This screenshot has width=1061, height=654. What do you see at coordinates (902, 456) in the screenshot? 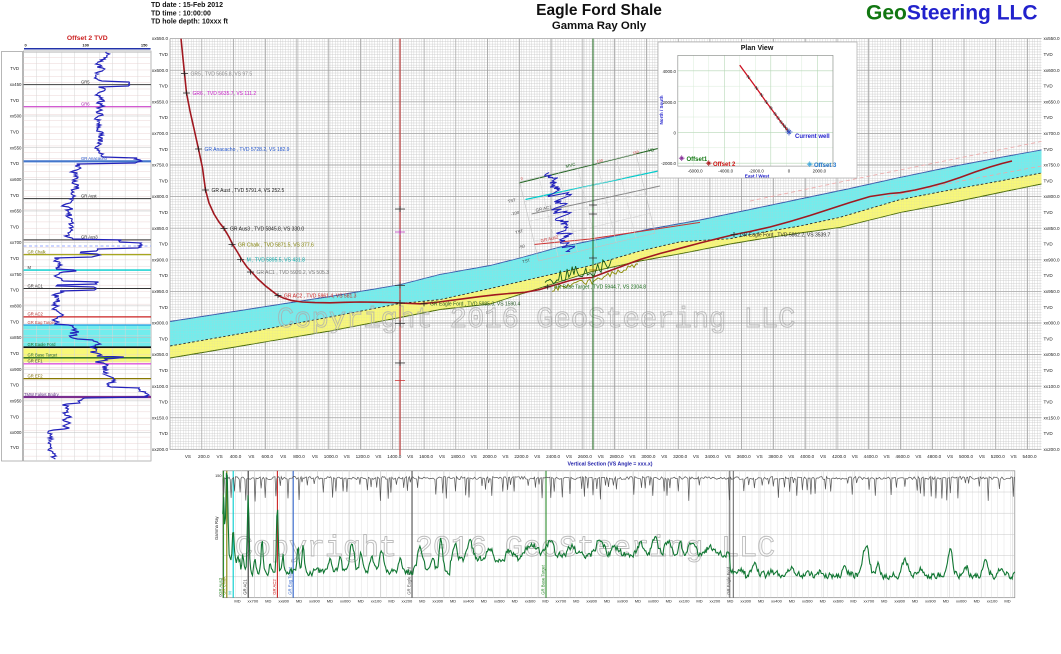
I see `svg-text: 4600.0` at bounding box center [902, 456].